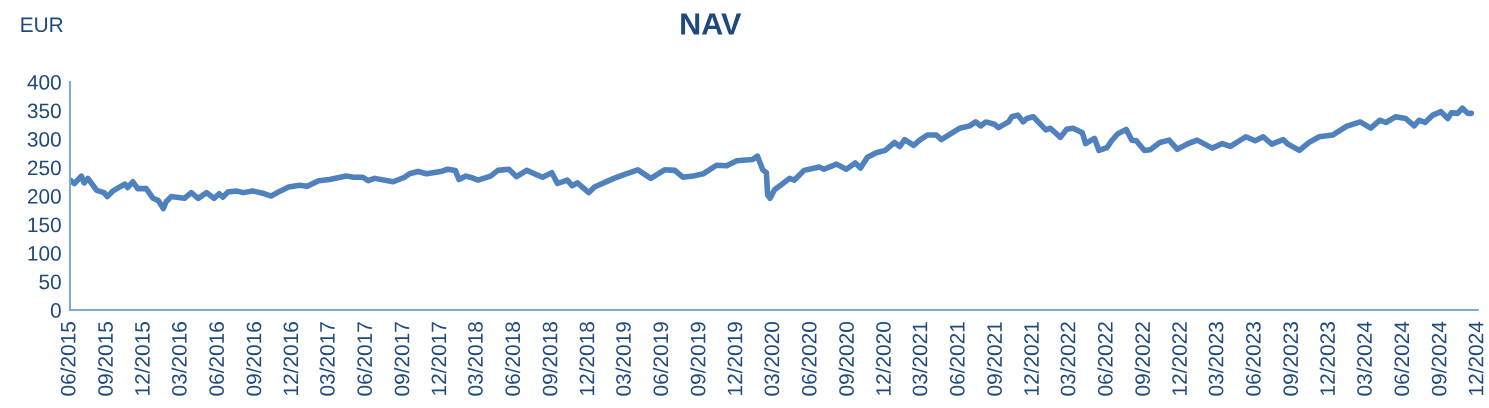  What do you see at coordinates (587, 358) in the screenshot?
I see `x-tick-label: 12/2018` at bounding box center [587, 358].